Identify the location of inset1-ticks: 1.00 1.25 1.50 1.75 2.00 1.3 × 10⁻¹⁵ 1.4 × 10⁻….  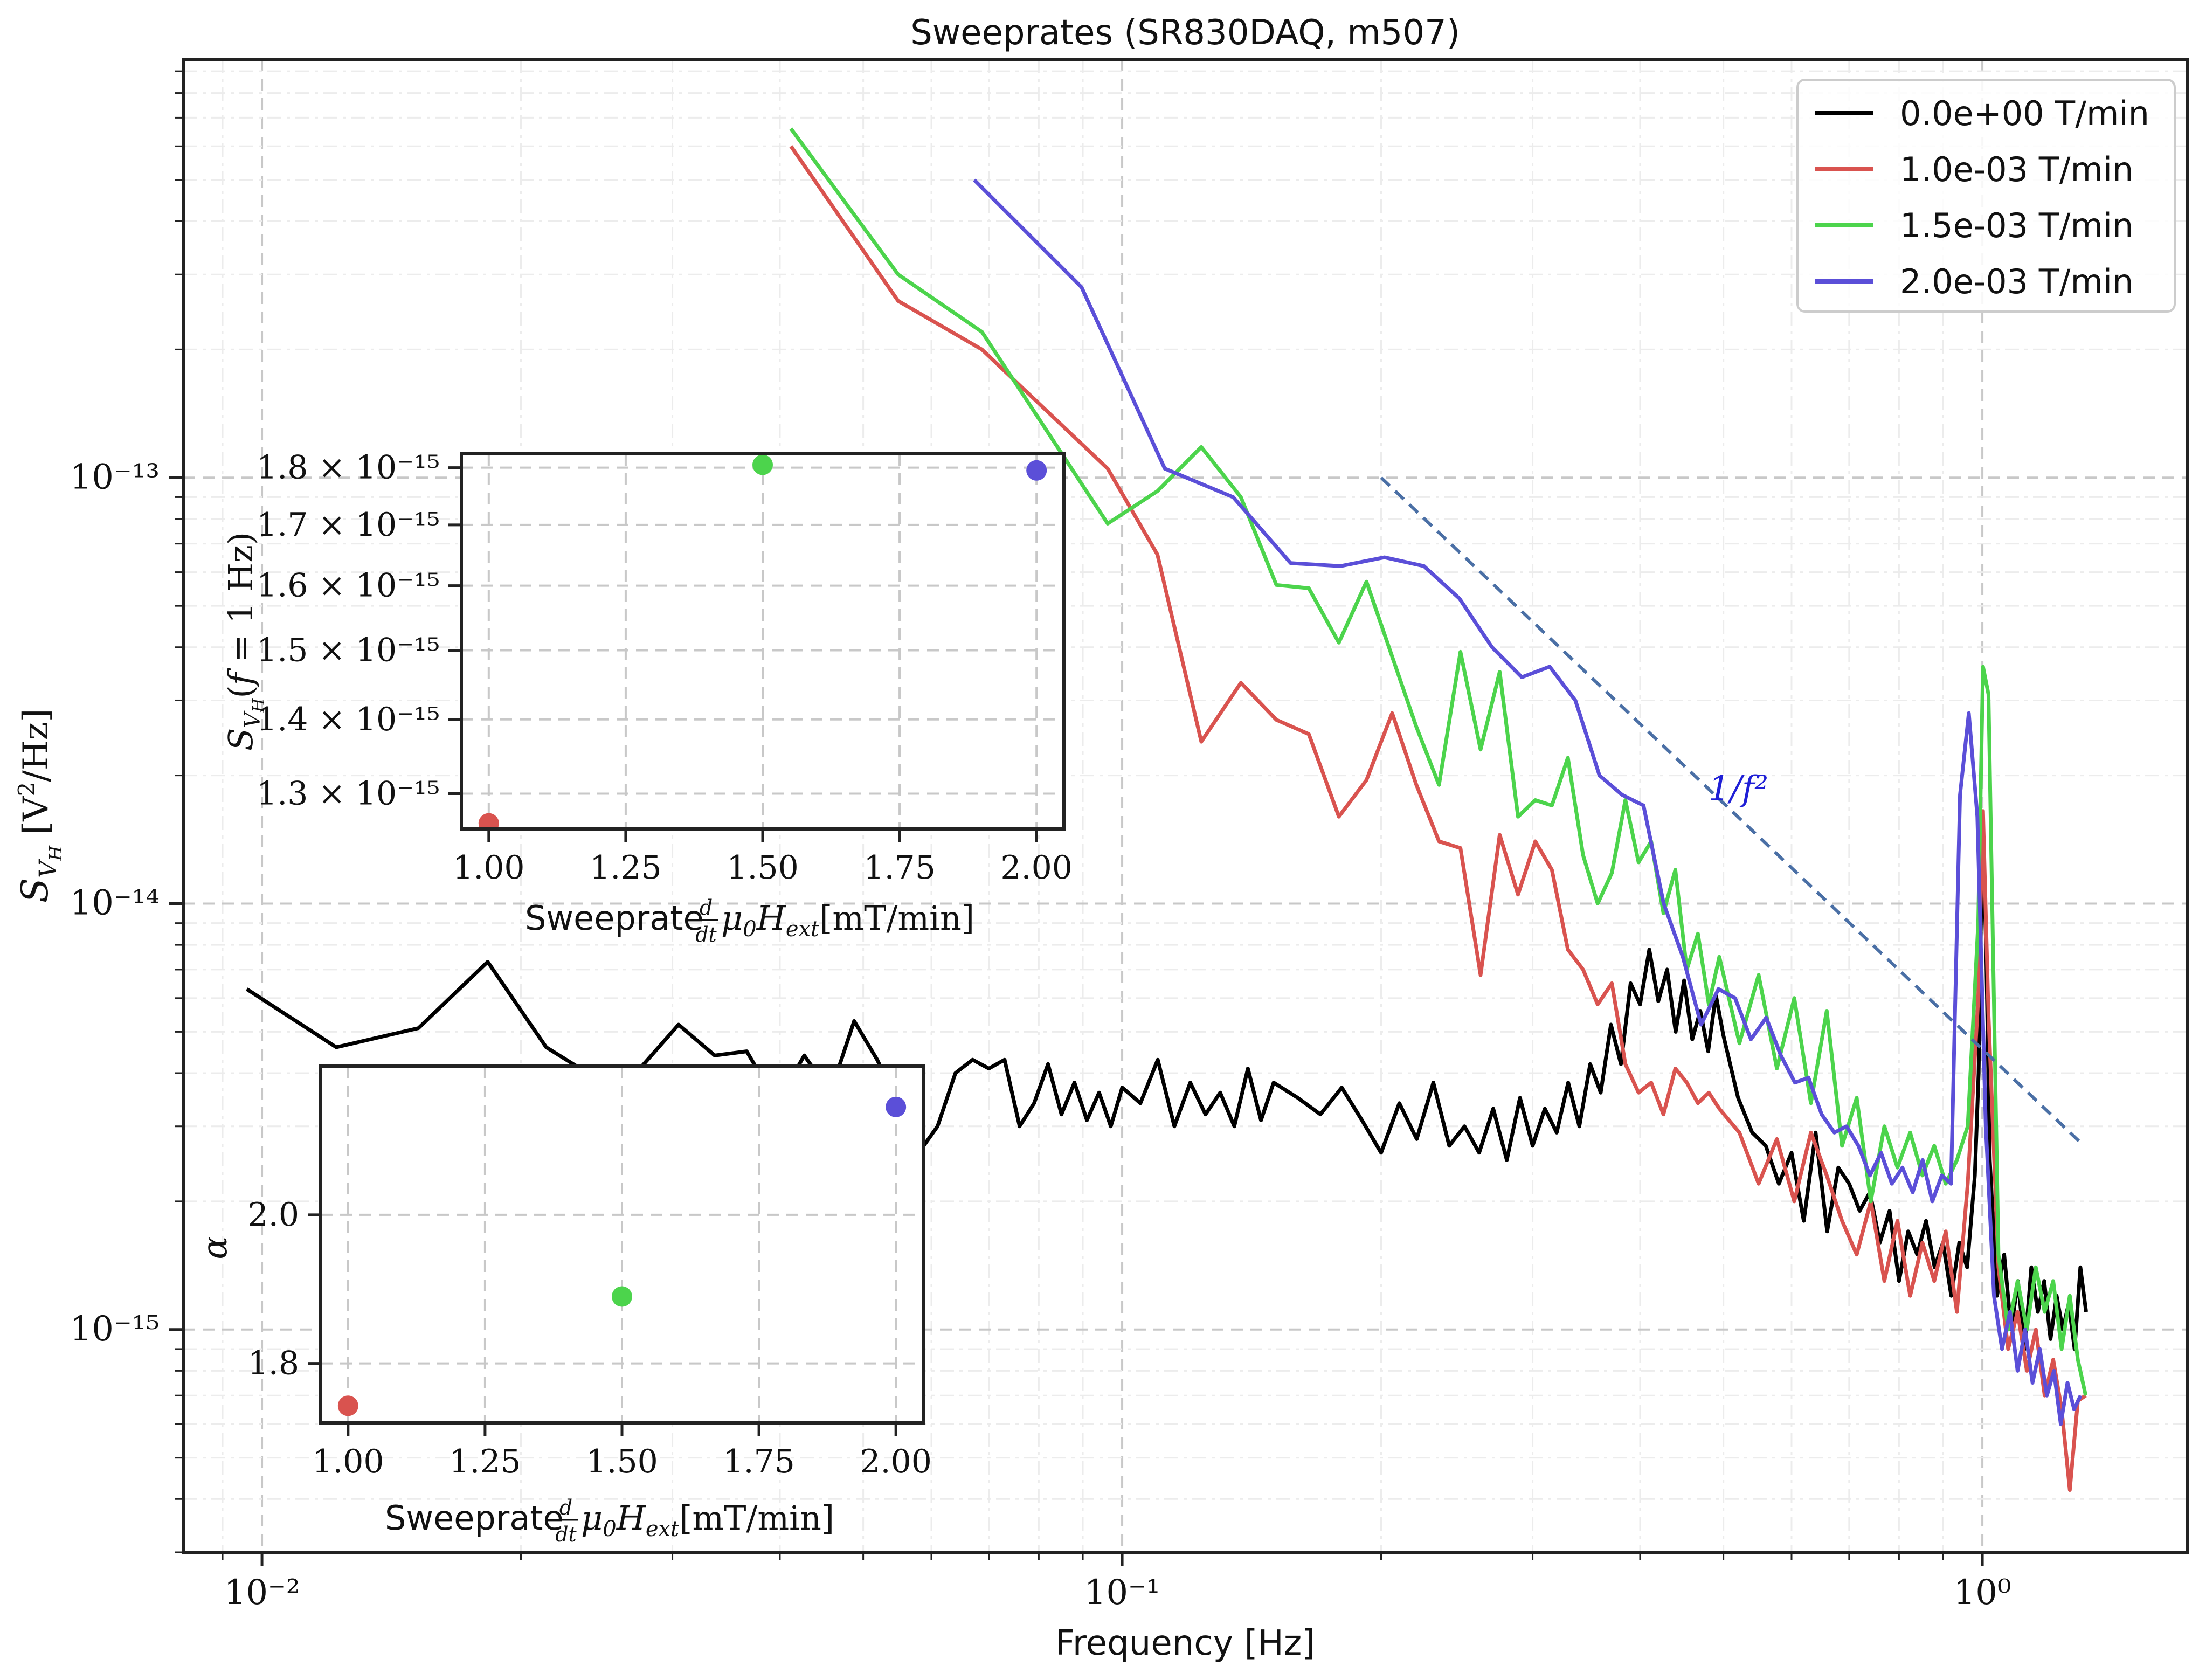
(665, 668).